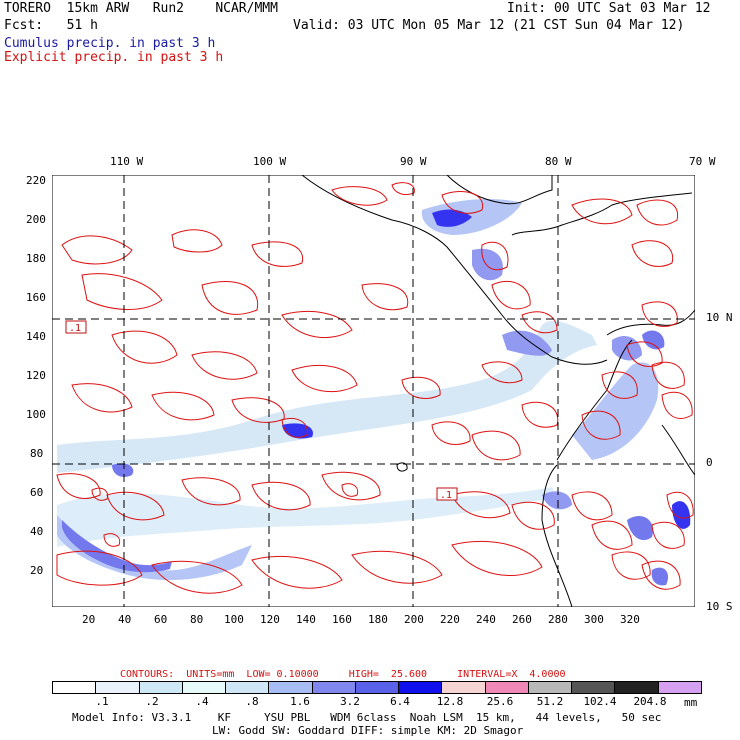 The width and height of the screenshot is (740, 740). I want to click on lon-label: 90 W, so click(413, 161).